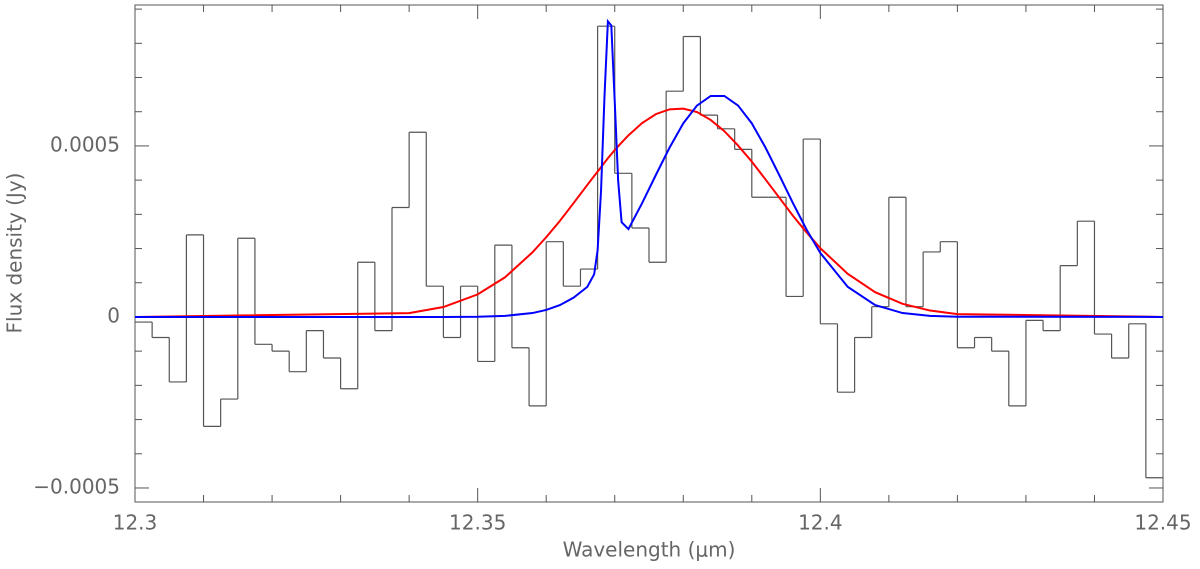 The width and height of the screenshot is (1200, 569). Describe the element at coordinates (1162, 523) in the screenshot. I see `x-tick-label: 12.45` at that location.